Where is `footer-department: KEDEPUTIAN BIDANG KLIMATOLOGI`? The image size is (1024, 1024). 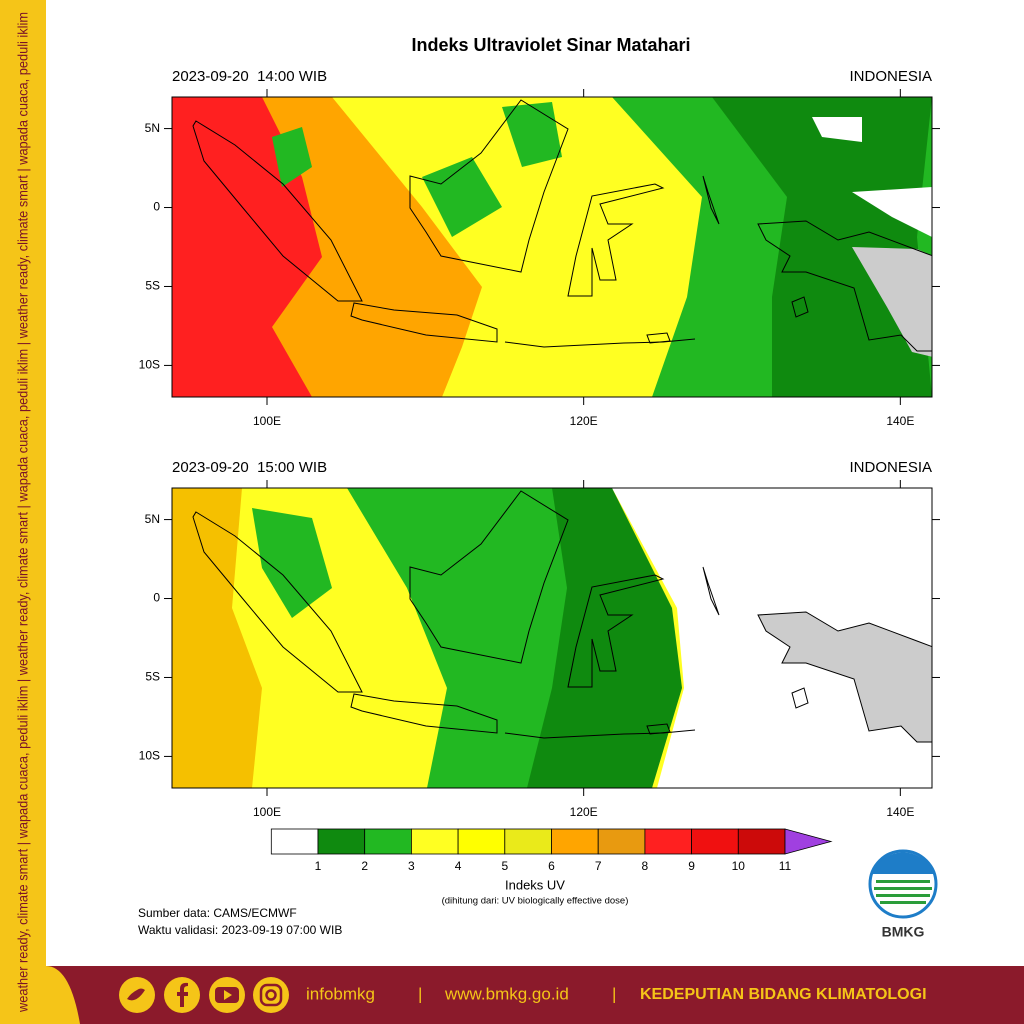 footer-department: KEDEPUTIAN BIDANG KLIMATOLOGI is located at coordinates (783, 994).